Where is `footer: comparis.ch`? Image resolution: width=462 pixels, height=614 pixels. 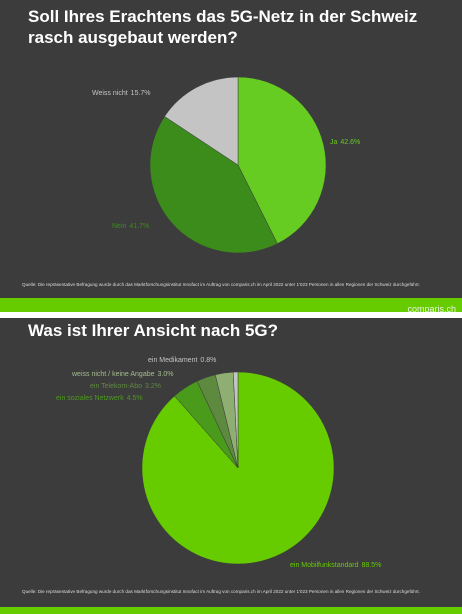
footer: comparis.ch is located at coordinates (431, 308).